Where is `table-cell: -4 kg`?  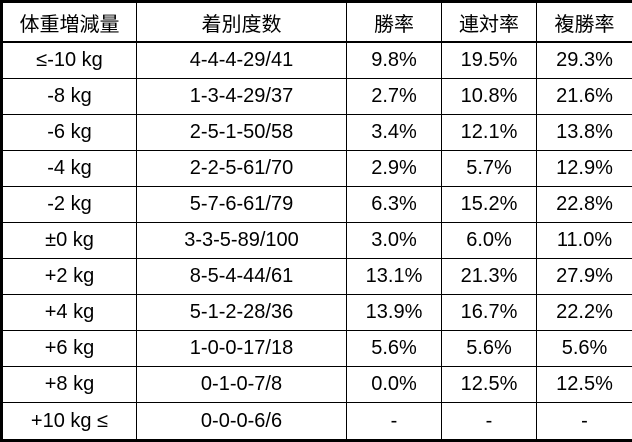
table-cell: -4 kg is located at coordinates (69, 169).